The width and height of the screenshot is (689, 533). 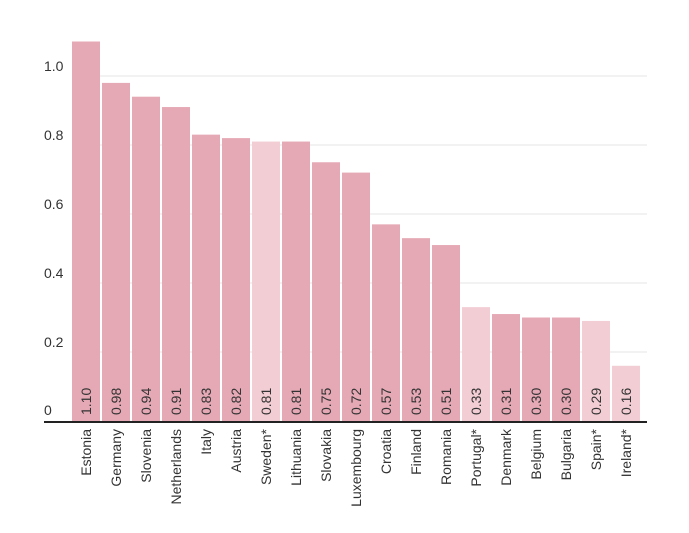 I want to click on value-label: 0.31, so click(x=506, y=401).